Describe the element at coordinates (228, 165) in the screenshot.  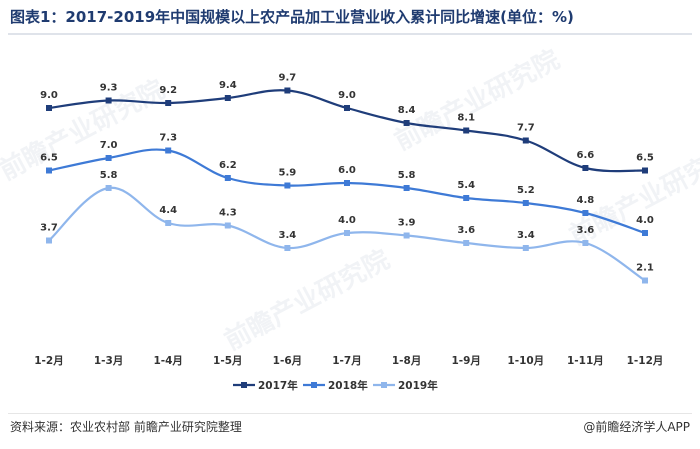
I see `data-label: 6.2` at that location.